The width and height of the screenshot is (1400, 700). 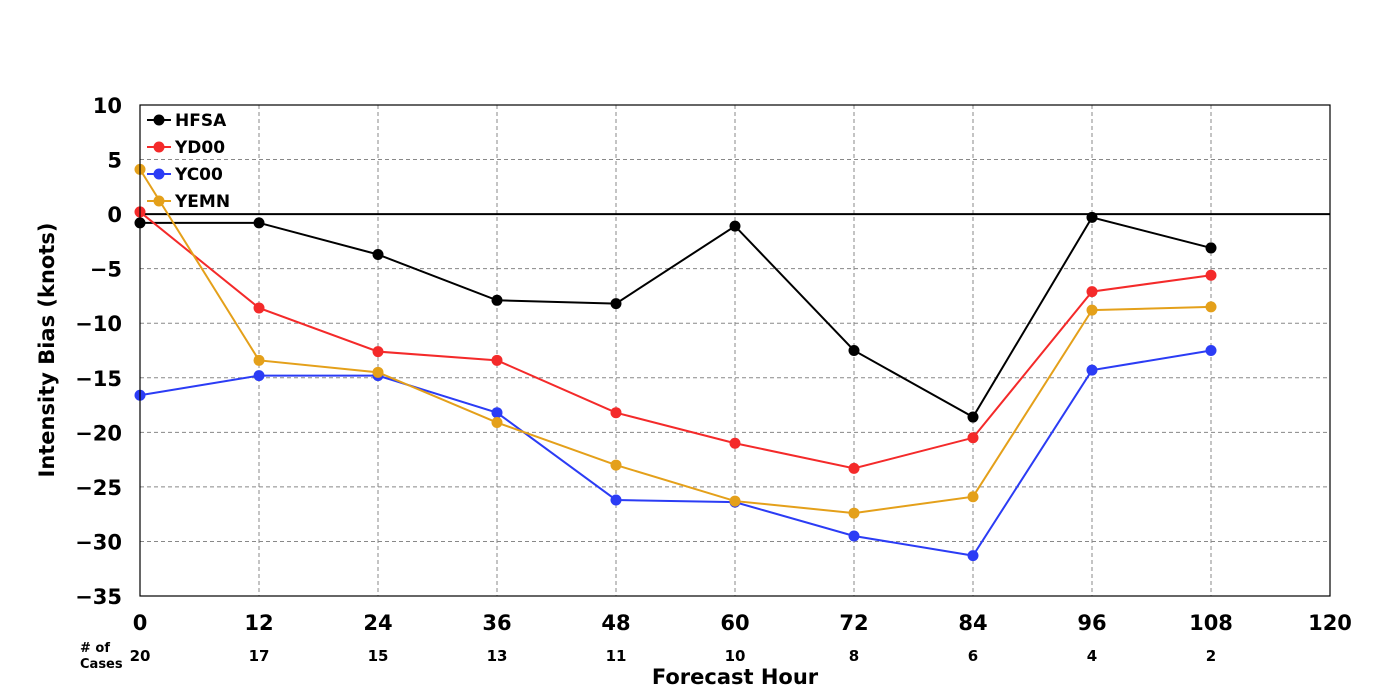 I want to click on legend-marker-hfsa, so click(x=159, y=120).